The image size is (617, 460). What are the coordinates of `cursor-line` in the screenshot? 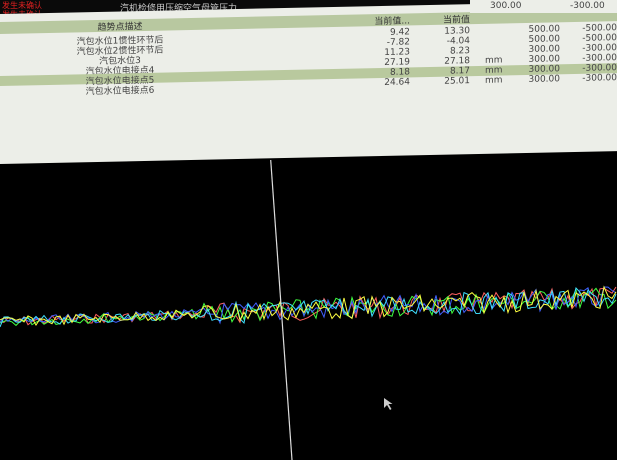 It's located at (281, 310).